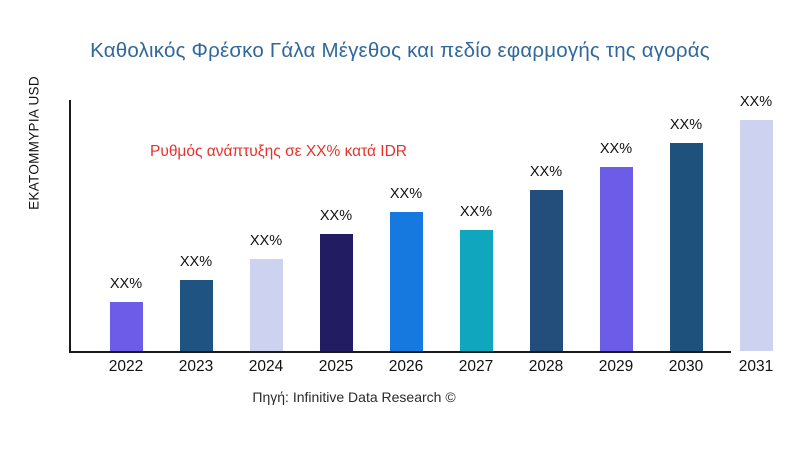 The width and height of the screenshot is (800, 450). What do you see at coordinates (546, 270) in the screenshot?
I see `bar-2028` at bounding box center [546, 270].